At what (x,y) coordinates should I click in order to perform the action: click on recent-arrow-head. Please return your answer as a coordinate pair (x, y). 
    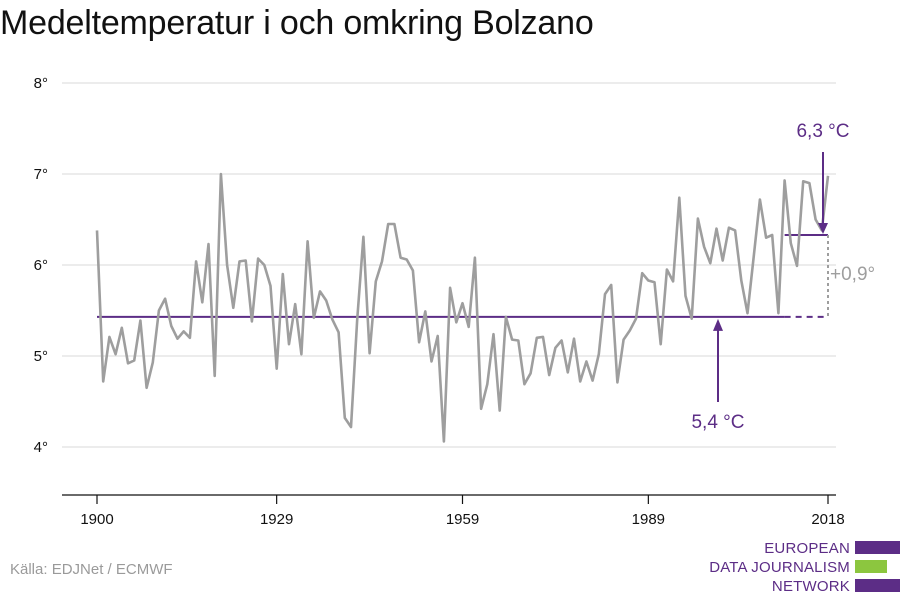
    Looking at the image, I should click on (823, 228).